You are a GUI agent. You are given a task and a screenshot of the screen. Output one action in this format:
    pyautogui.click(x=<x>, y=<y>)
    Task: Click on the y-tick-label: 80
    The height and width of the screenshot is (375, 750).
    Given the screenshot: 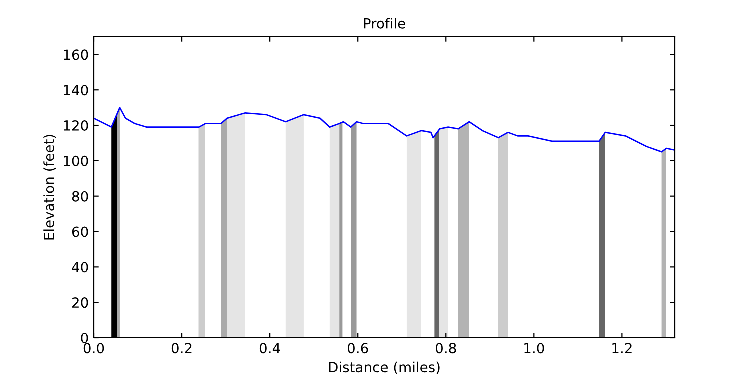 What is the action you would take?
    pyautogui.click(x=80, y=196)
    